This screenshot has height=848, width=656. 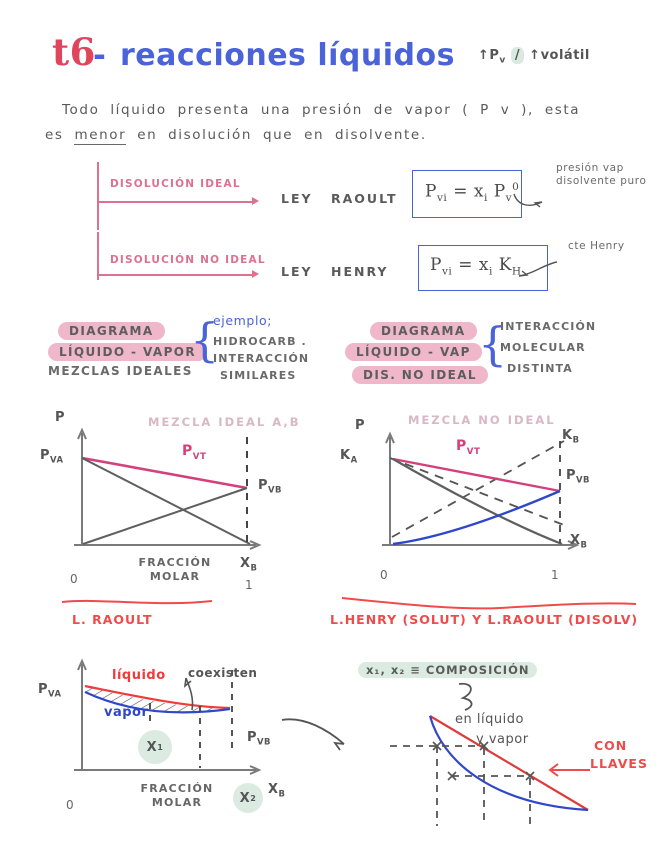 I want to click on chart-4-plot, so click(x=490, y=770).